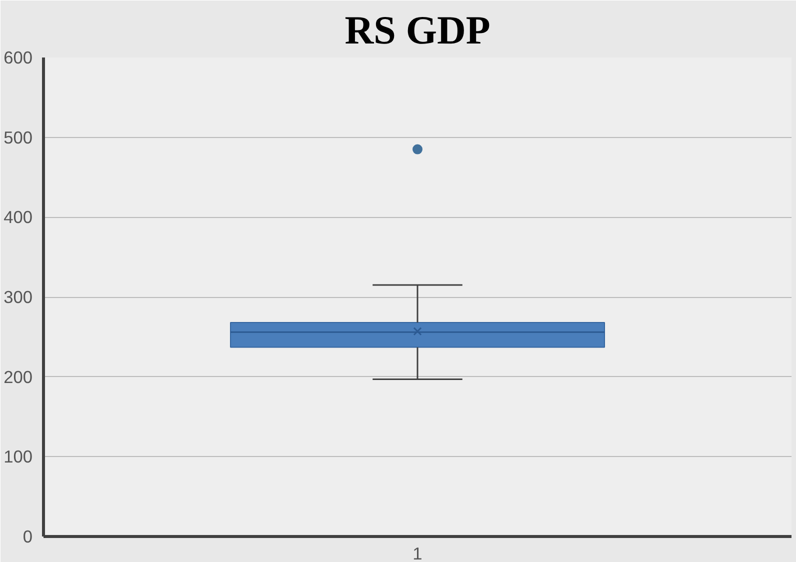 This screenshot has width=796, height=562. Describe the element at coordinates (417, 30) in the screenshot. I see `chart-title: RS GDP` at that location.